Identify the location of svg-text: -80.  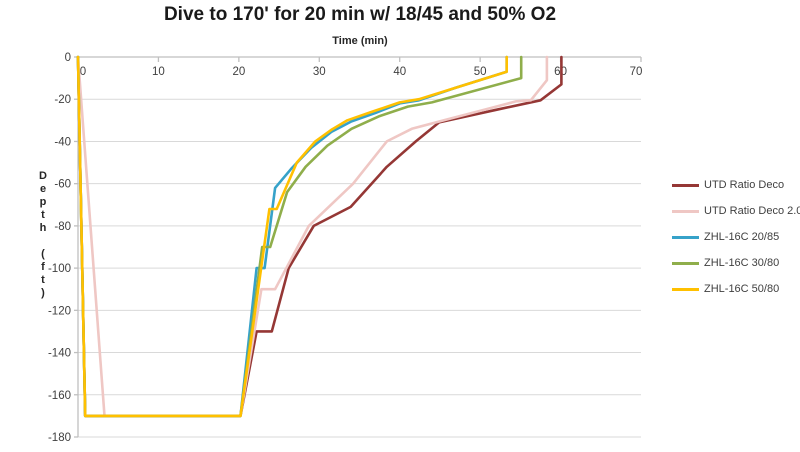
(62, 227).